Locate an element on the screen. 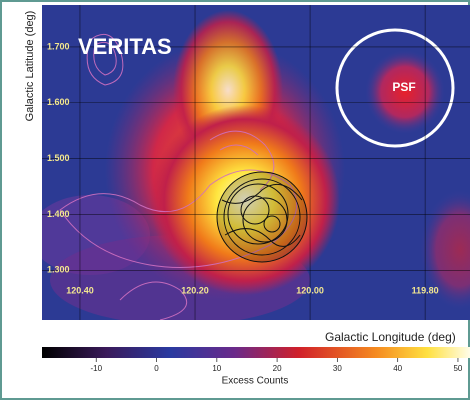 Image resolution: width=470 pixels, height=400 pixels. x-tick-label: 120.40 is located at coordinates (80, 290).